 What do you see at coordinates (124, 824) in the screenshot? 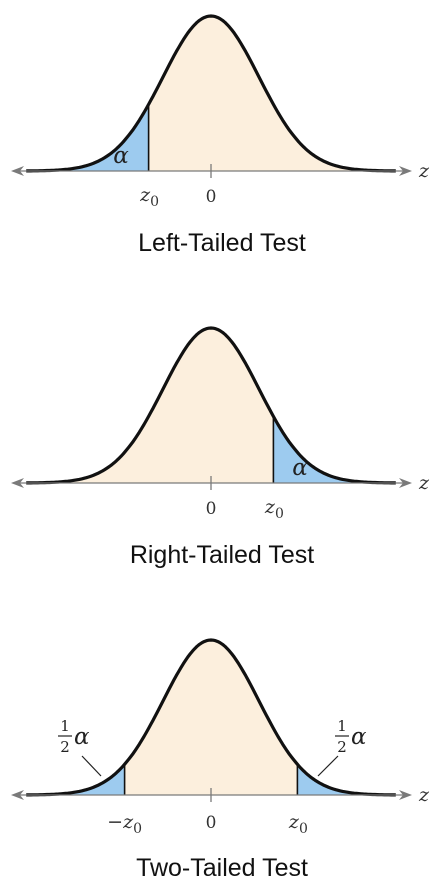
I see `negative-critical-value-label: −z0` at bounding box center [124, 824].